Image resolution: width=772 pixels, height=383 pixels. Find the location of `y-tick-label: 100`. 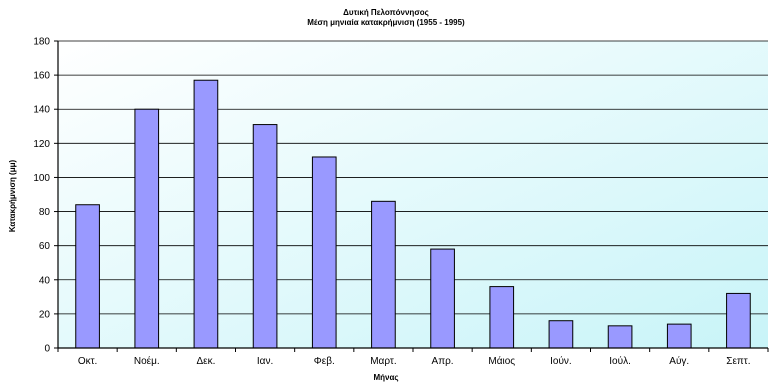

y-tick-label: 100 is located at coordinates (41, 178).